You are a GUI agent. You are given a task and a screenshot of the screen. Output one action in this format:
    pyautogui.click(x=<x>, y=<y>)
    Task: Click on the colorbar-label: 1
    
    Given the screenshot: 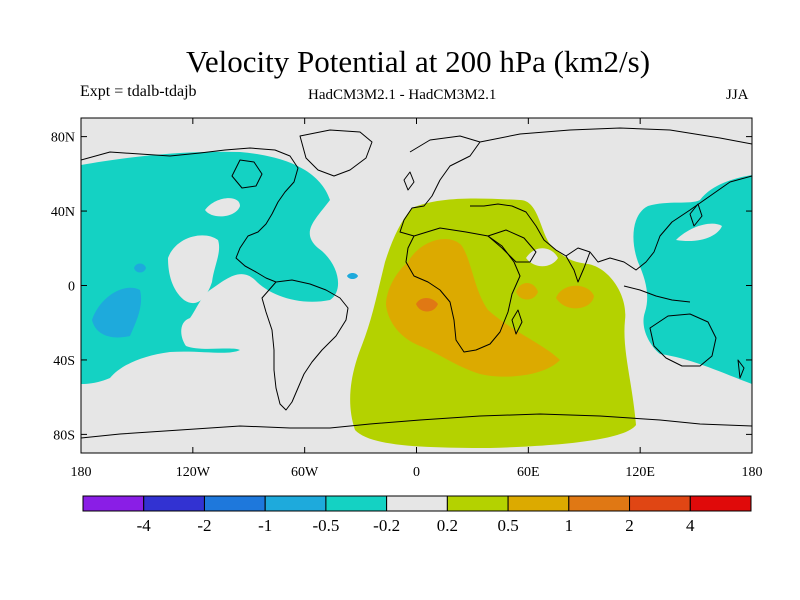 What is the action you would take?
    pyautogui.click(x=569, y=525)
    